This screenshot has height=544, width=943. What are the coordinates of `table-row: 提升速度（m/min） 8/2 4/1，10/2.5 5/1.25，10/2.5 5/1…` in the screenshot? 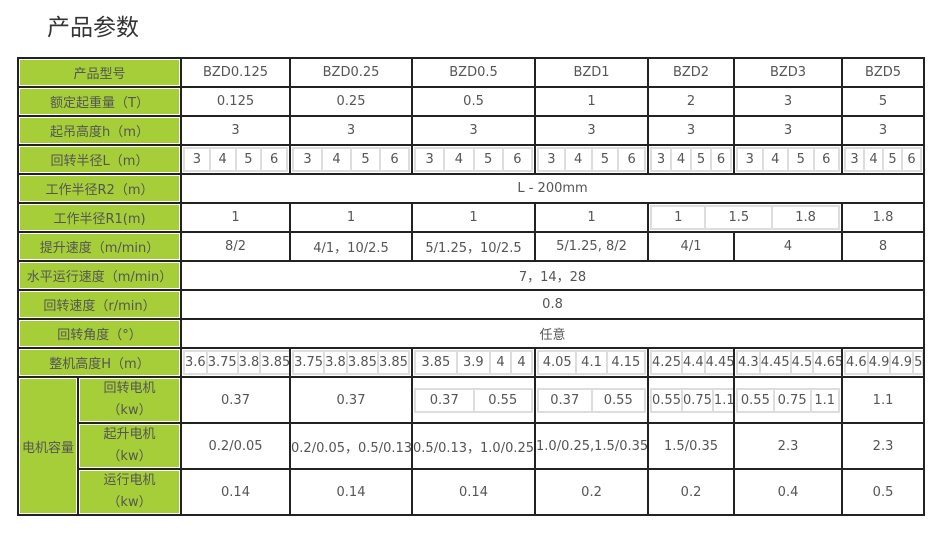 It's located at (471, 246).